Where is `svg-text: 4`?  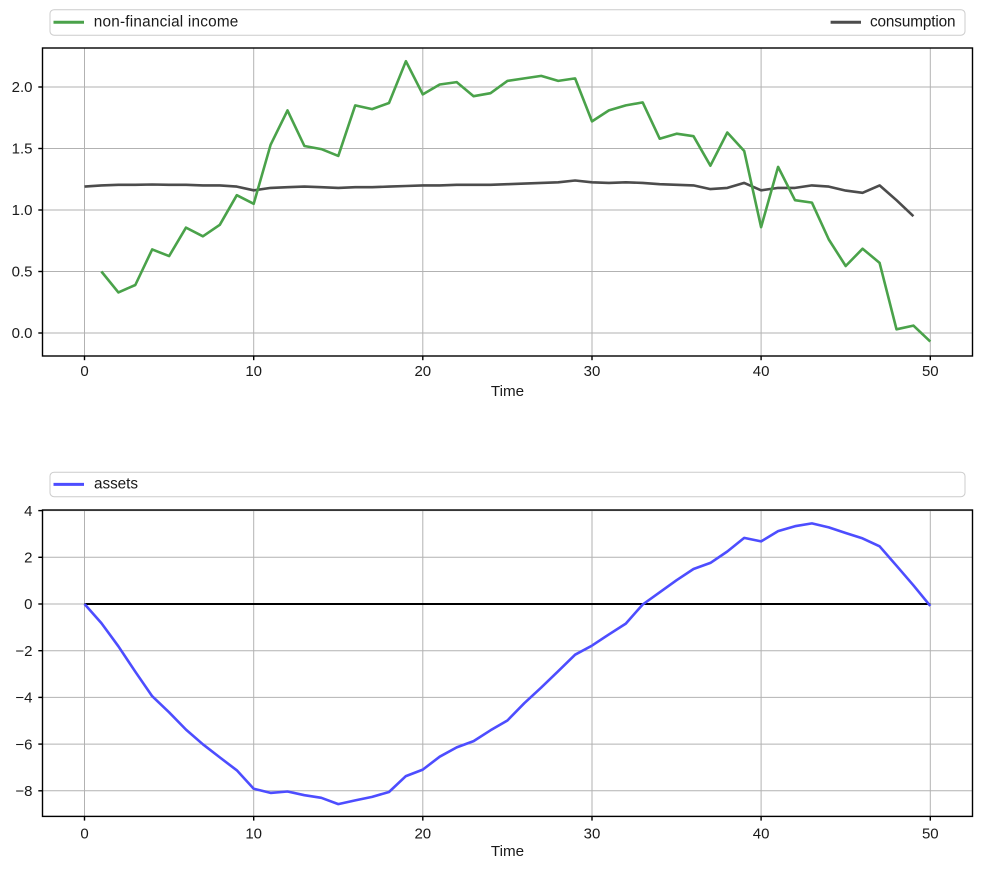 svg-text: 4 is located at coordinates (28, 511).